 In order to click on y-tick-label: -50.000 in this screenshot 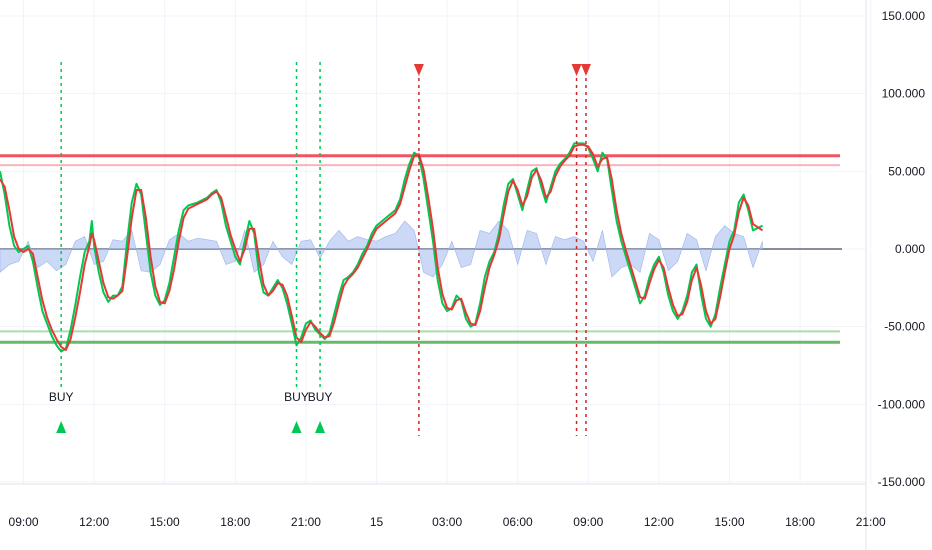, I will do `click(904, 327)`.